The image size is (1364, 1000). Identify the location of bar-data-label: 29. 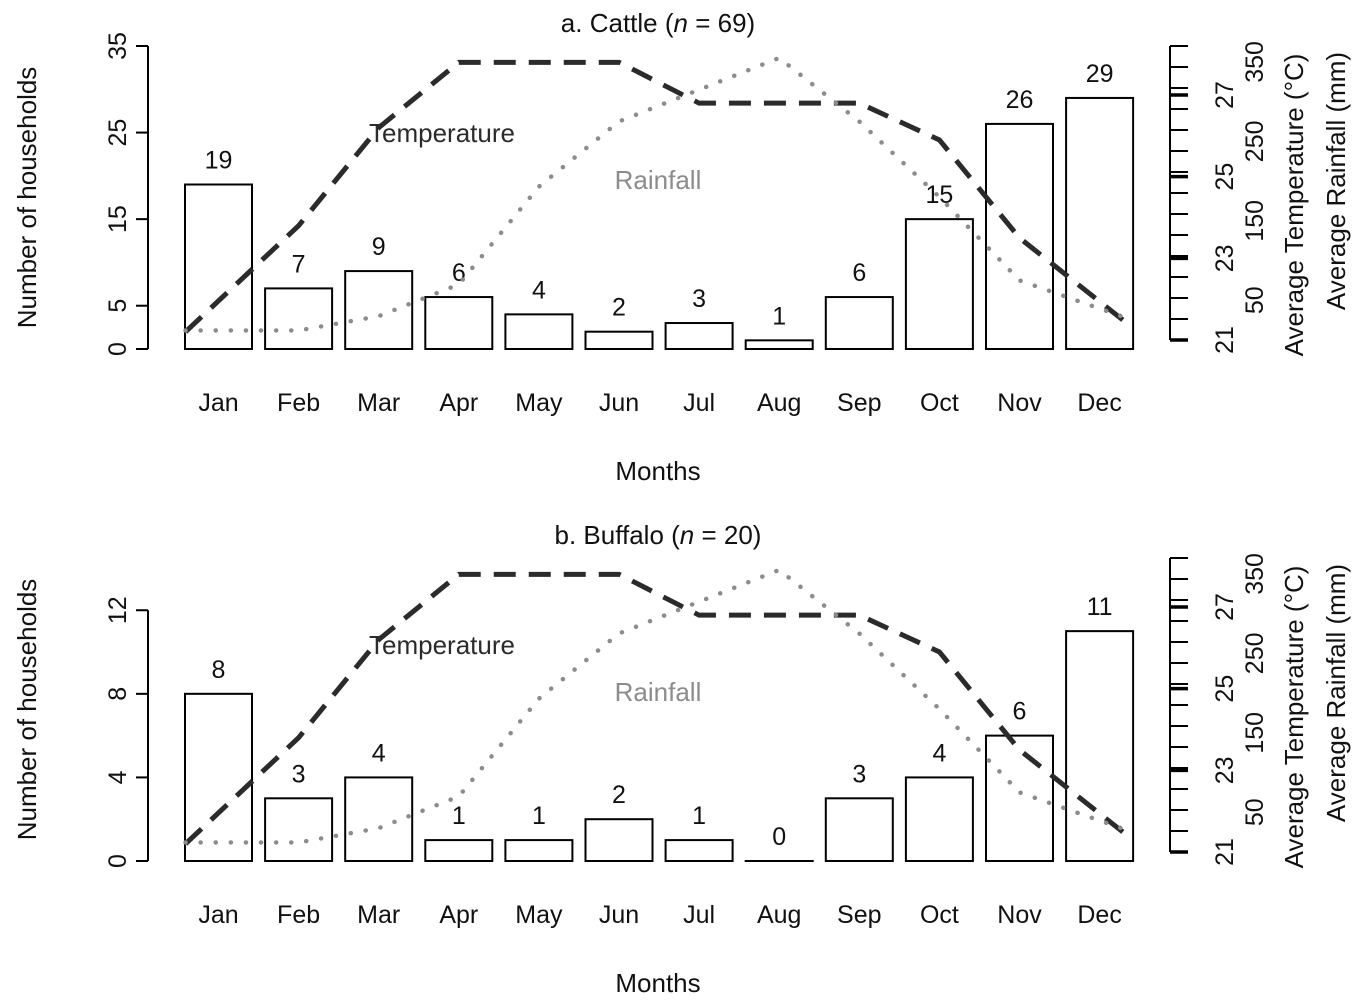
(1100, 74).